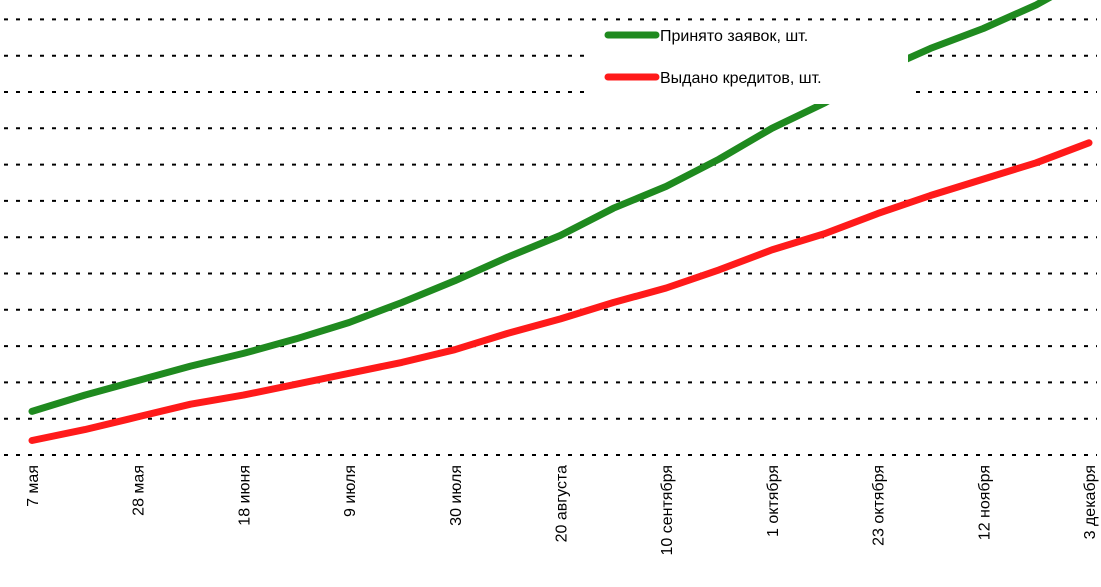  Describe the element at coordinates (139, 490) in the screenshot. I see `x-tick-label: 28 мая` at that location.